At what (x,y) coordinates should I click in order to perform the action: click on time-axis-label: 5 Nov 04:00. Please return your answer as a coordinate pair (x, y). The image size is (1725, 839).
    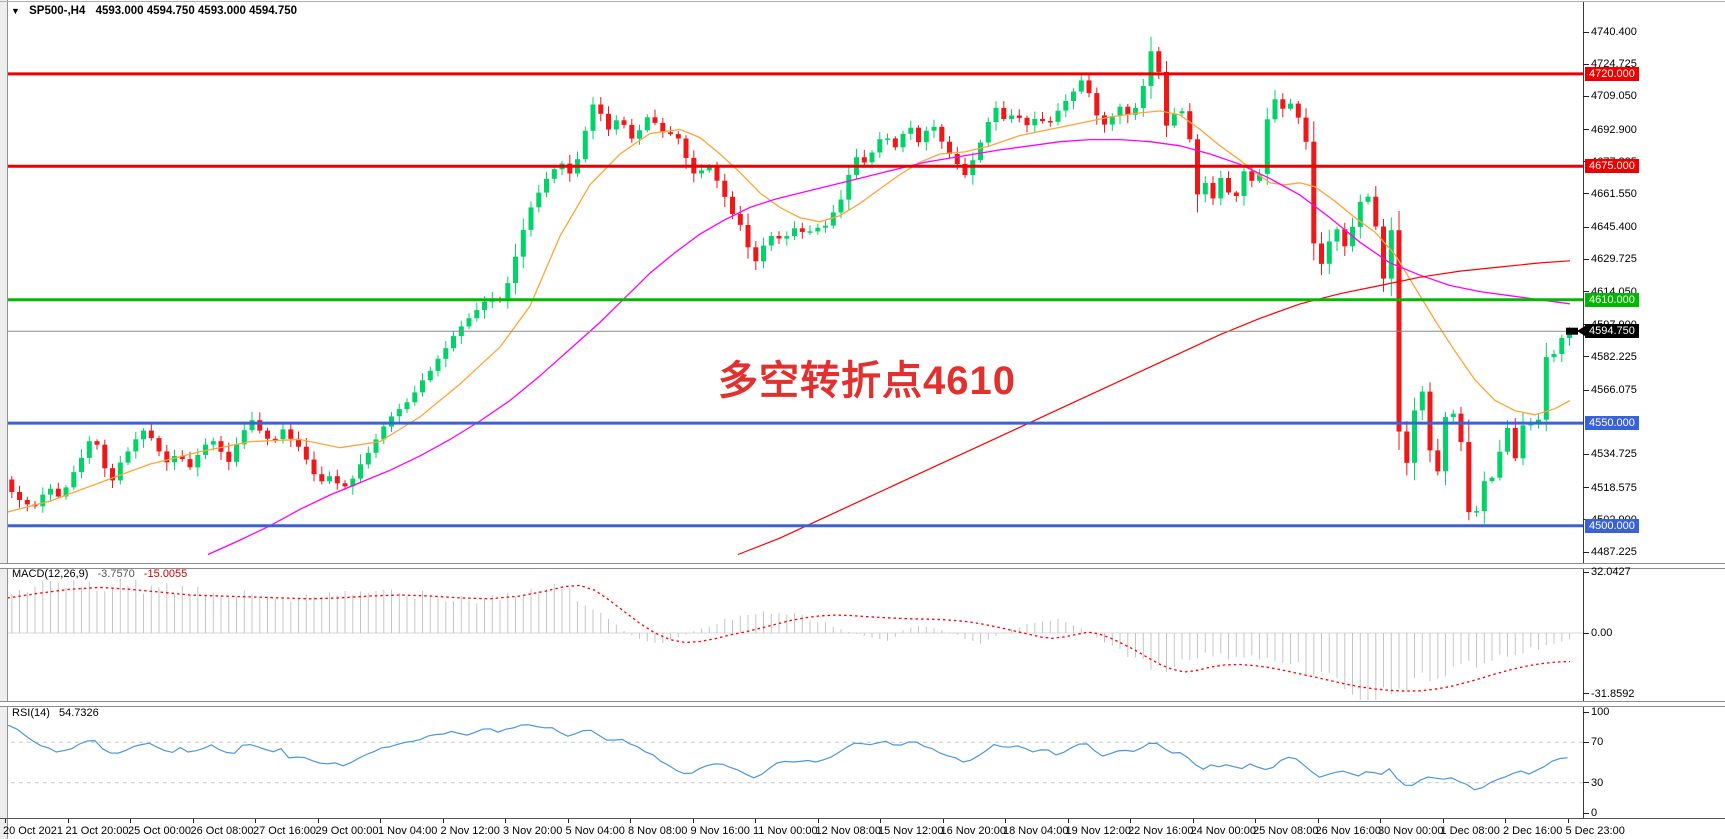
    Looking at the image, I should click on (595, 831).